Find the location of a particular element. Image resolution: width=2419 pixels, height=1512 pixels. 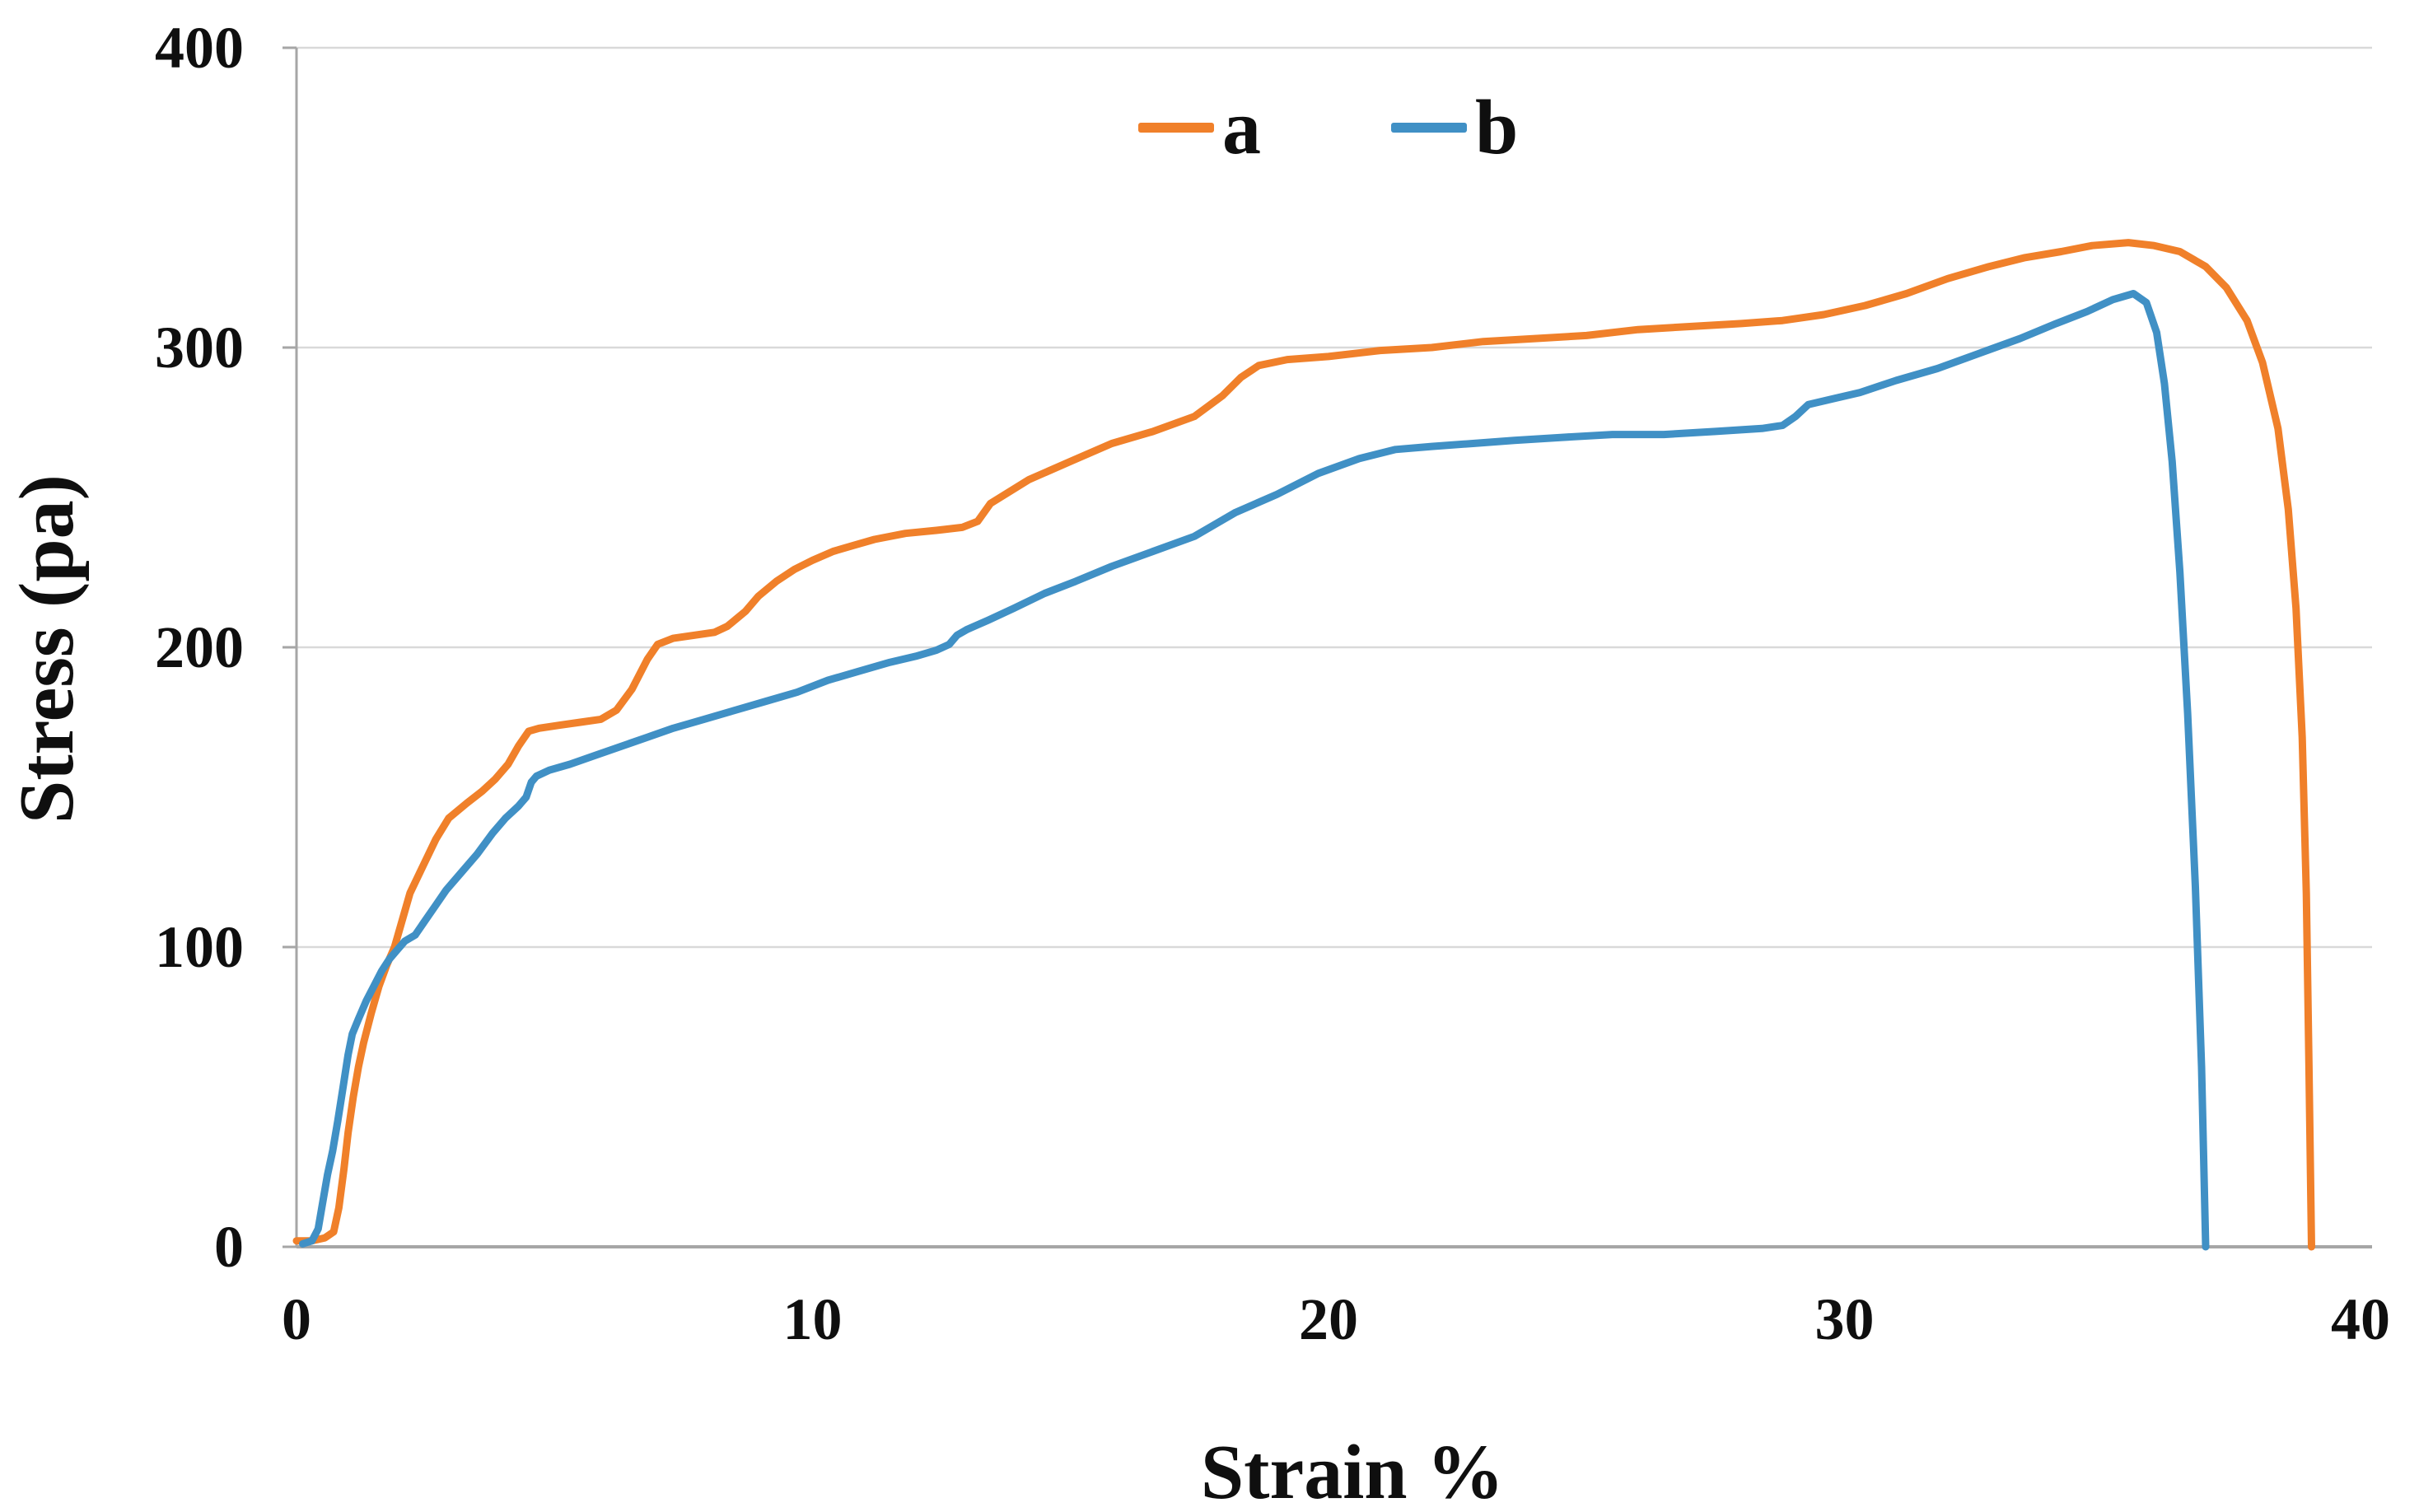

x-tick-label-20: 20 is located at coordinates (1328, 1319).